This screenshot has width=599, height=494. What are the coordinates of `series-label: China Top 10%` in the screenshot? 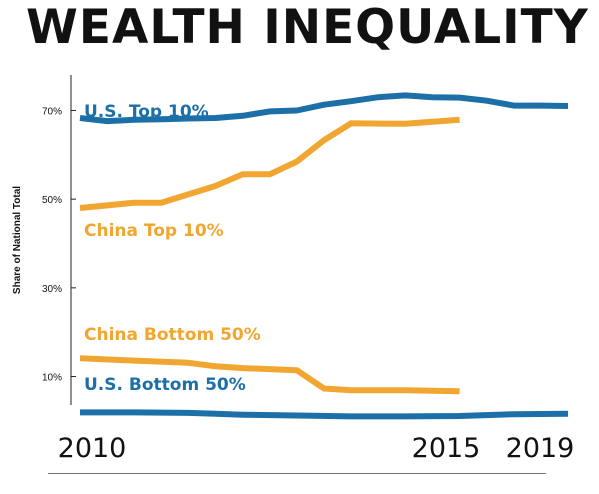 It's located at (154, 231).